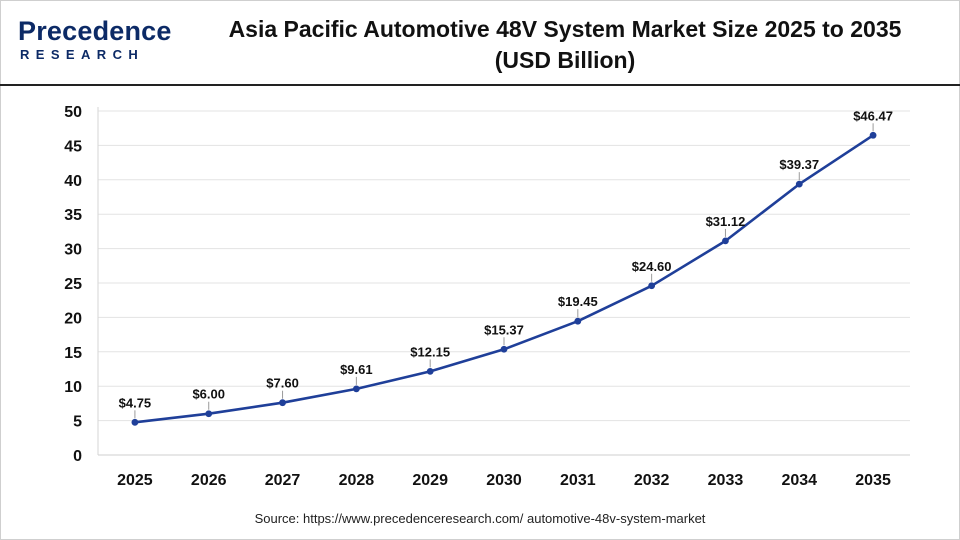 This screenshot has height=540, width=960. I want to click on x-tick-label: 2031, so click(578, 480).